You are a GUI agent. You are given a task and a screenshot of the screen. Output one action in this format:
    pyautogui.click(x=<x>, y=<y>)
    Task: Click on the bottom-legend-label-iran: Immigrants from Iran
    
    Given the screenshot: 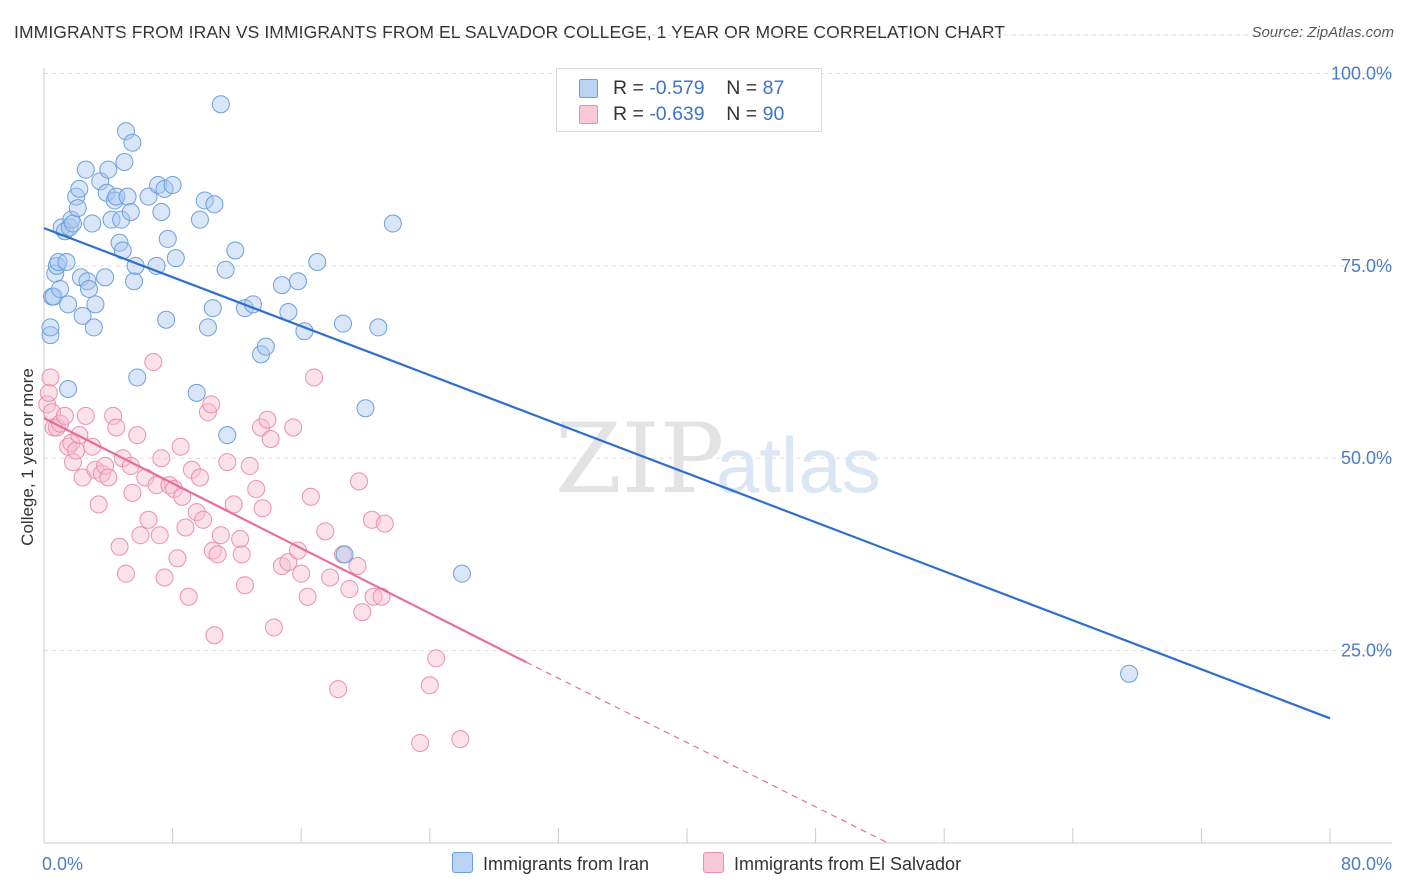 What is the action you would take?
    pyautogui.click(x=566, y=864)
    